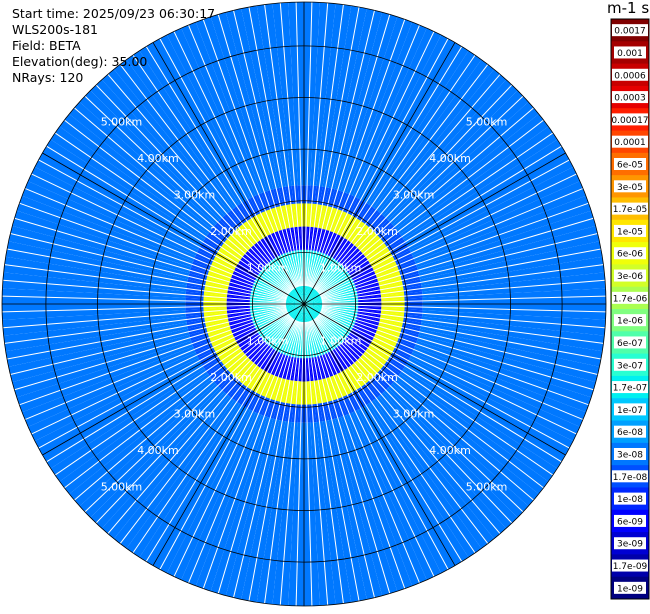  I want to click on colorbar-tick-label: 1.7e-08, so click(630, 478).